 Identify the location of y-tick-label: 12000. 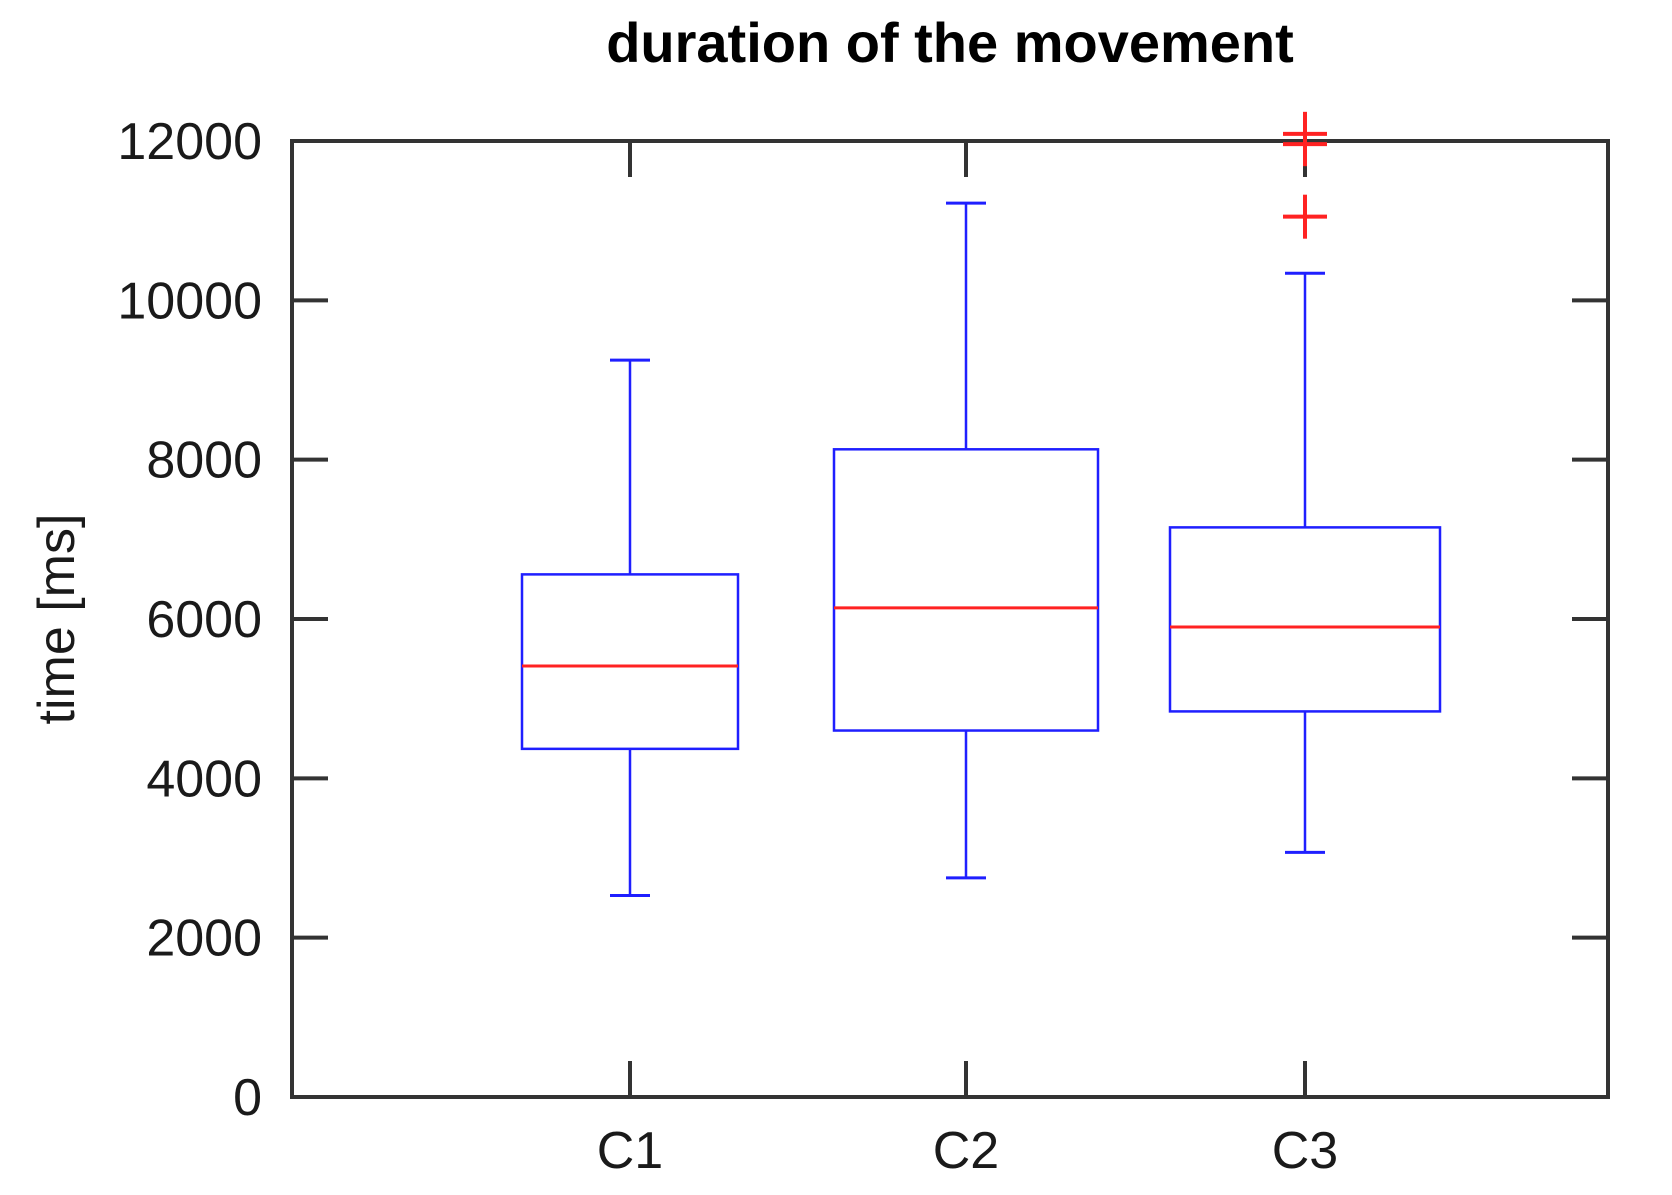
(189, 142).